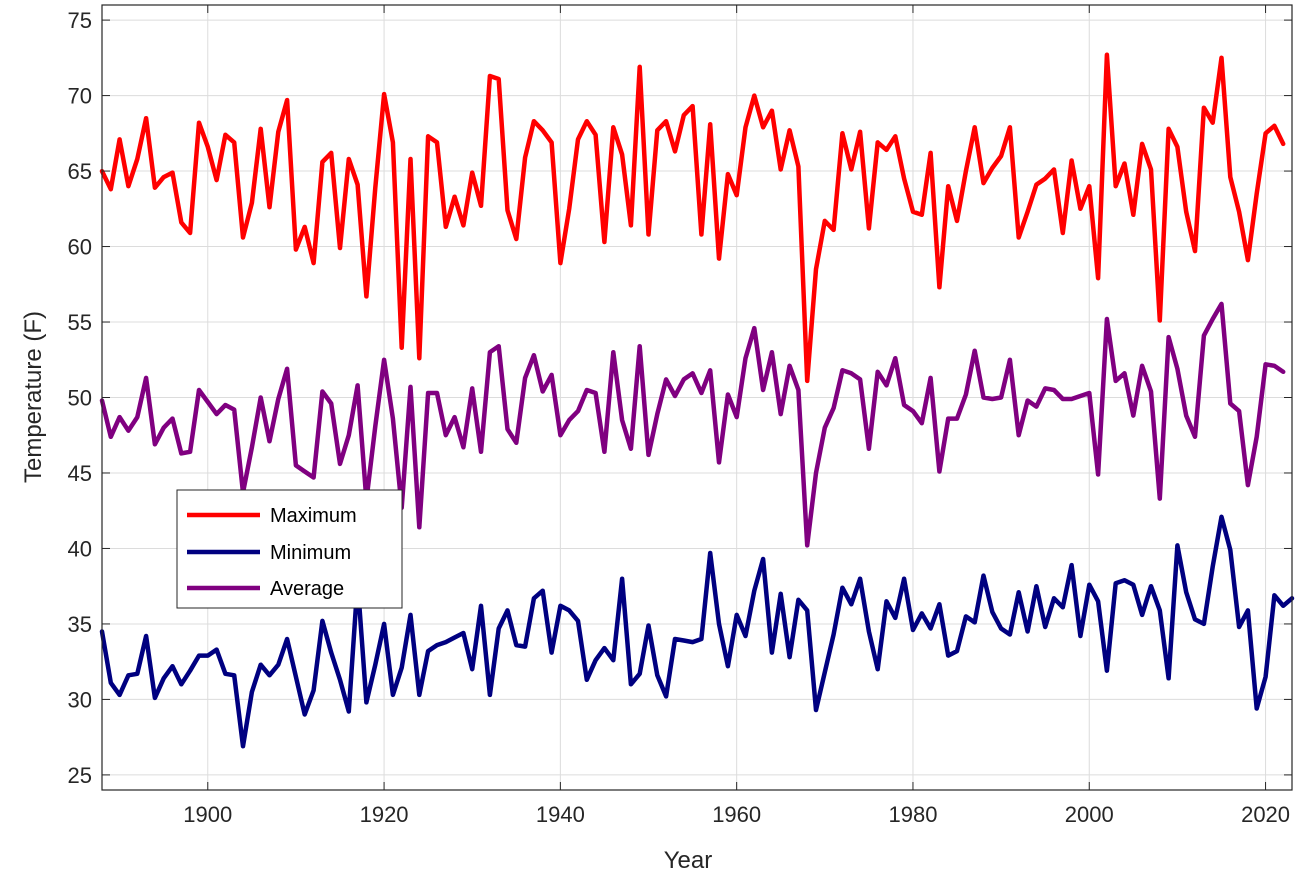 The image size is (1304, 882). Describe the element at coordinates (310, 553) in the screenshot. I see `legend-label-minimum: Minimum` at that location.